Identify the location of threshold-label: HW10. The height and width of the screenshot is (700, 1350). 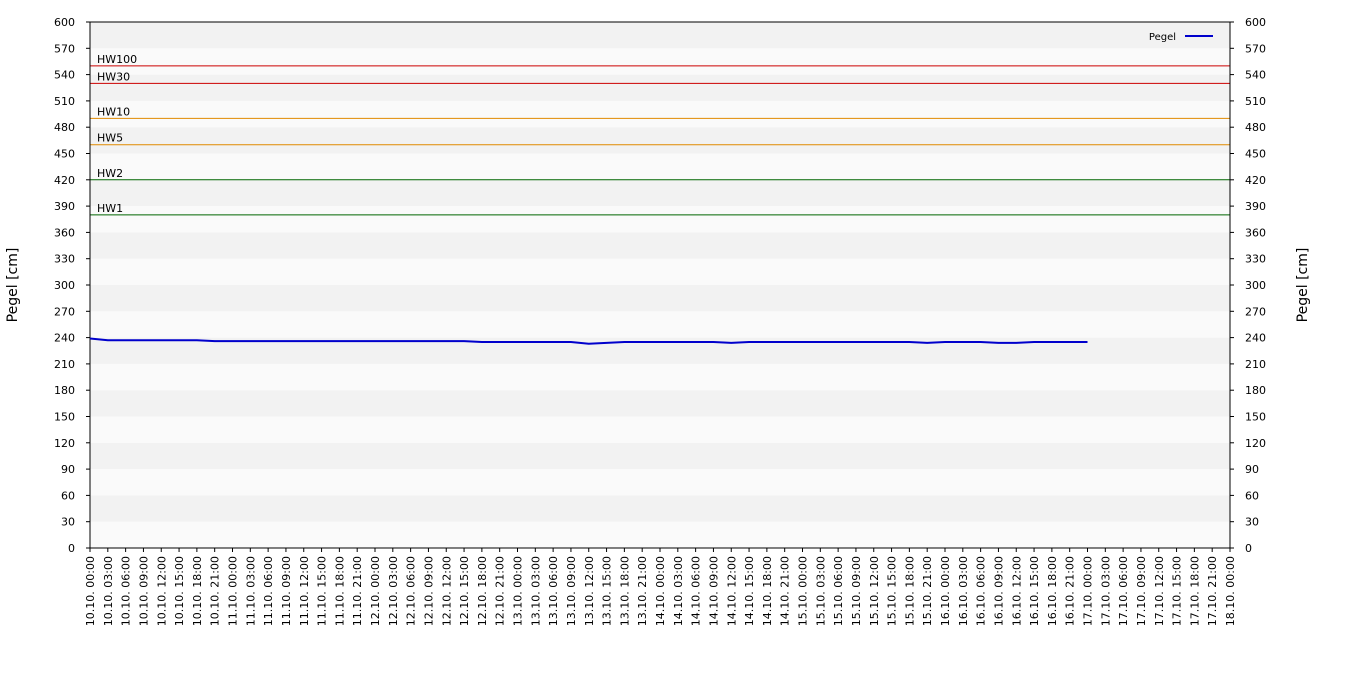
(113, 111).